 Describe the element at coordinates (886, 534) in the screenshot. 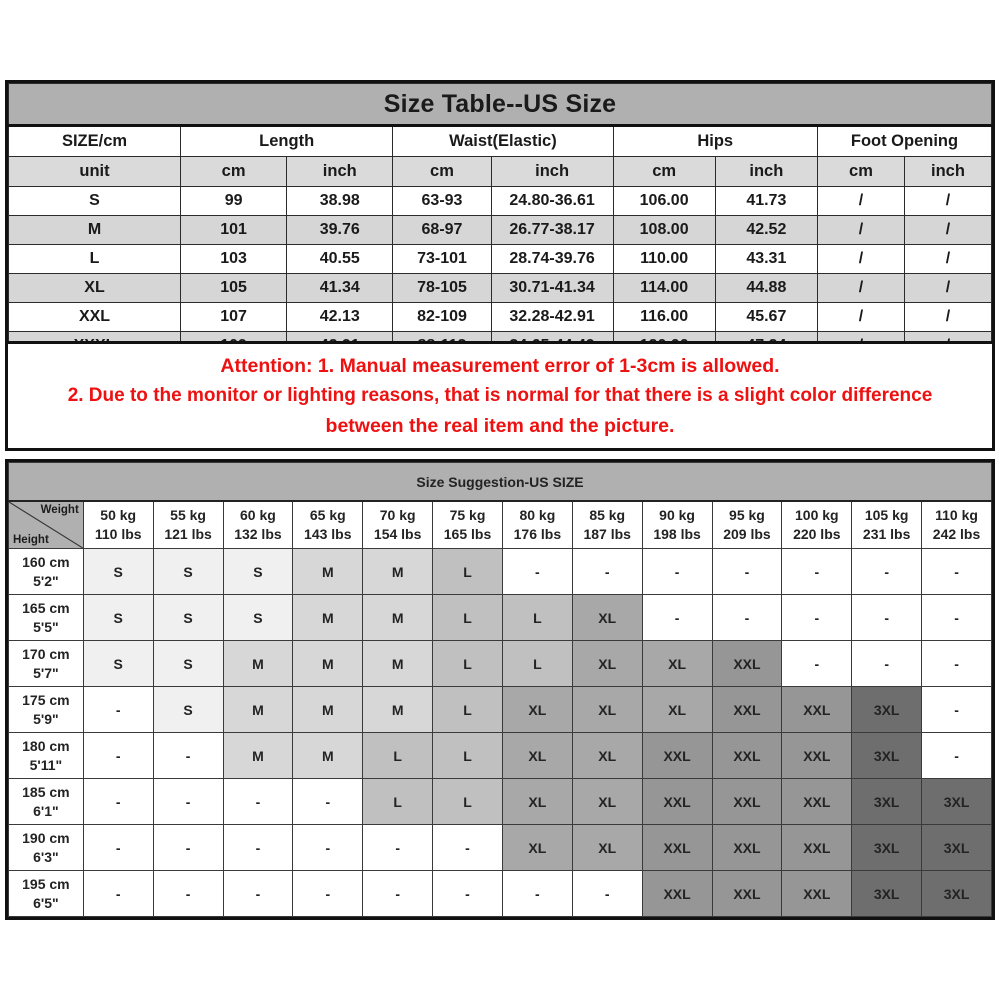

I see `weight-lbs: 231 lbs` at that location.